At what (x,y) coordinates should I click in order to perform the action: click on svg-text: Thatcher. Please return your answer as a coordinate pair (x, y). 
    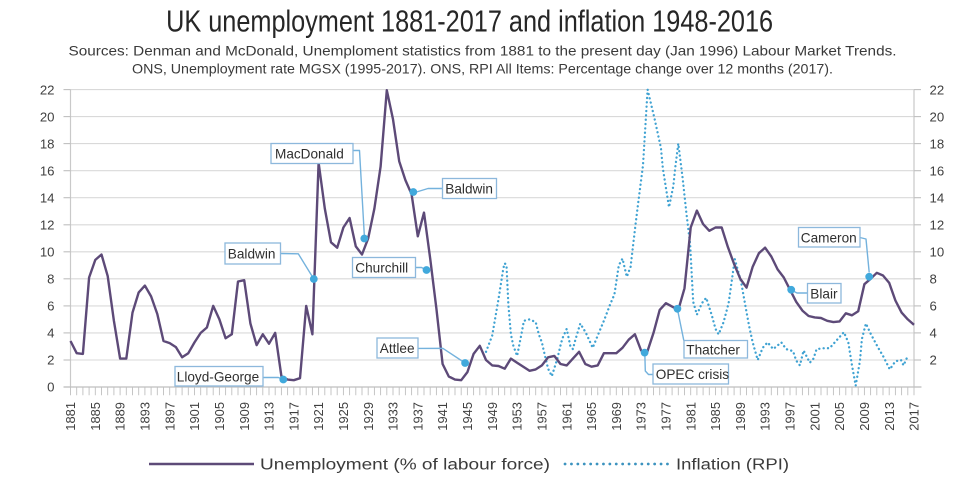
    Looking at the image, I should click on (713, 349).